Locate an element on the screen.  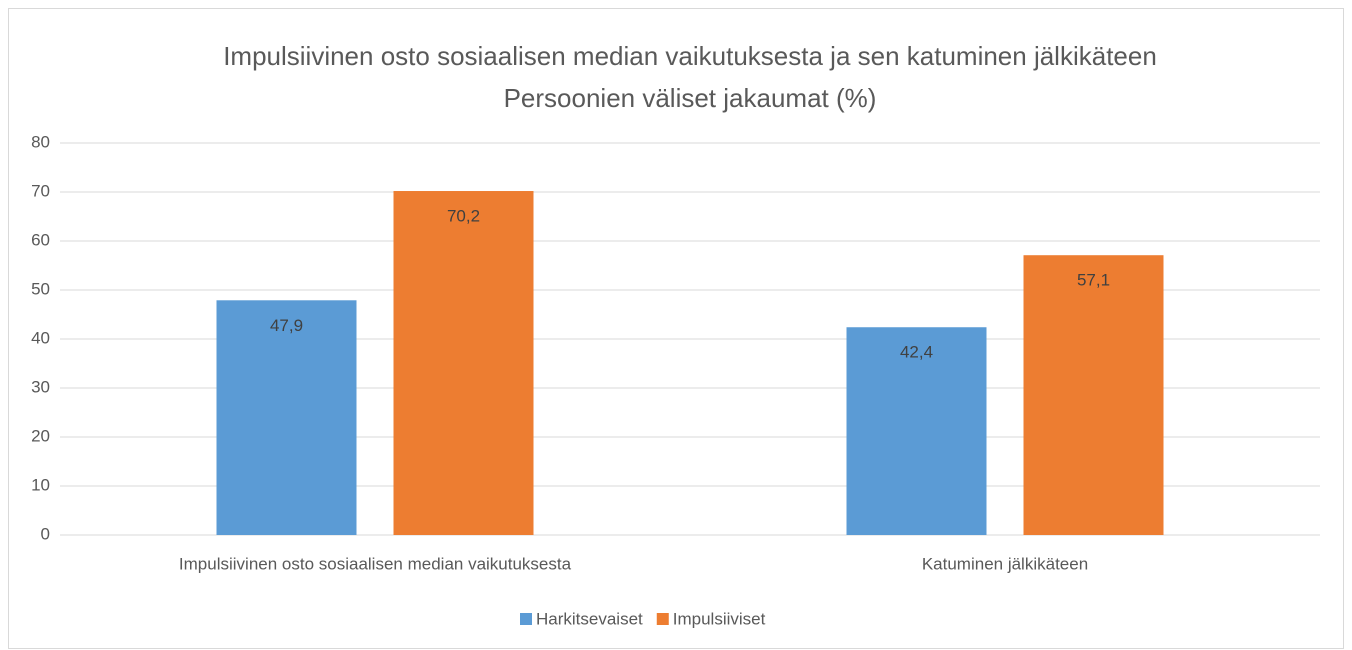
y-tick-label: 60 is located at coordinates (40, 239).